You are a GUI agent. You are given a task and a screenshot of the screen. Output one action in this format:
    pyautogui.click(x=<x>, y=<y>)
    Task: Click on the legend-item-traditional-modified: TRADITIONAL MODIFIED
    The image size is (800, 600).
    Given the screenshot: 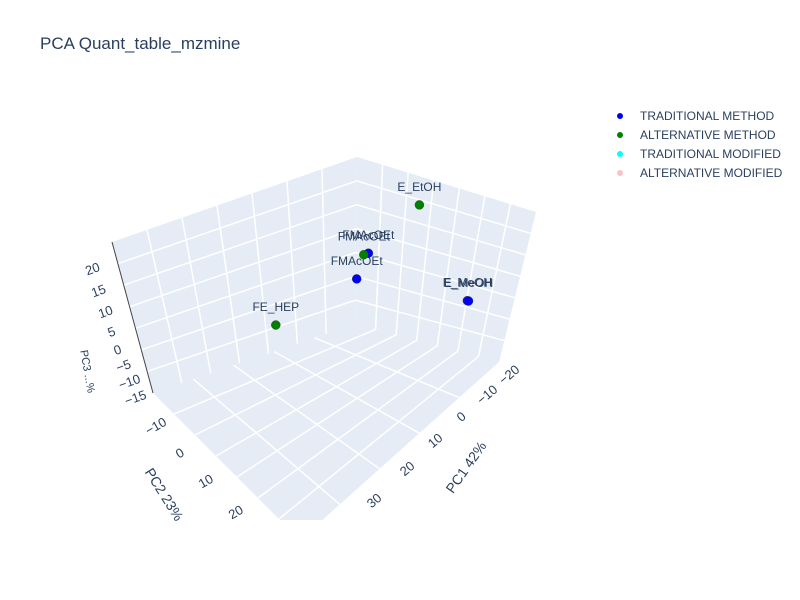 What is the action you would take?
    pyautogui.click(x=697, y=153)
    